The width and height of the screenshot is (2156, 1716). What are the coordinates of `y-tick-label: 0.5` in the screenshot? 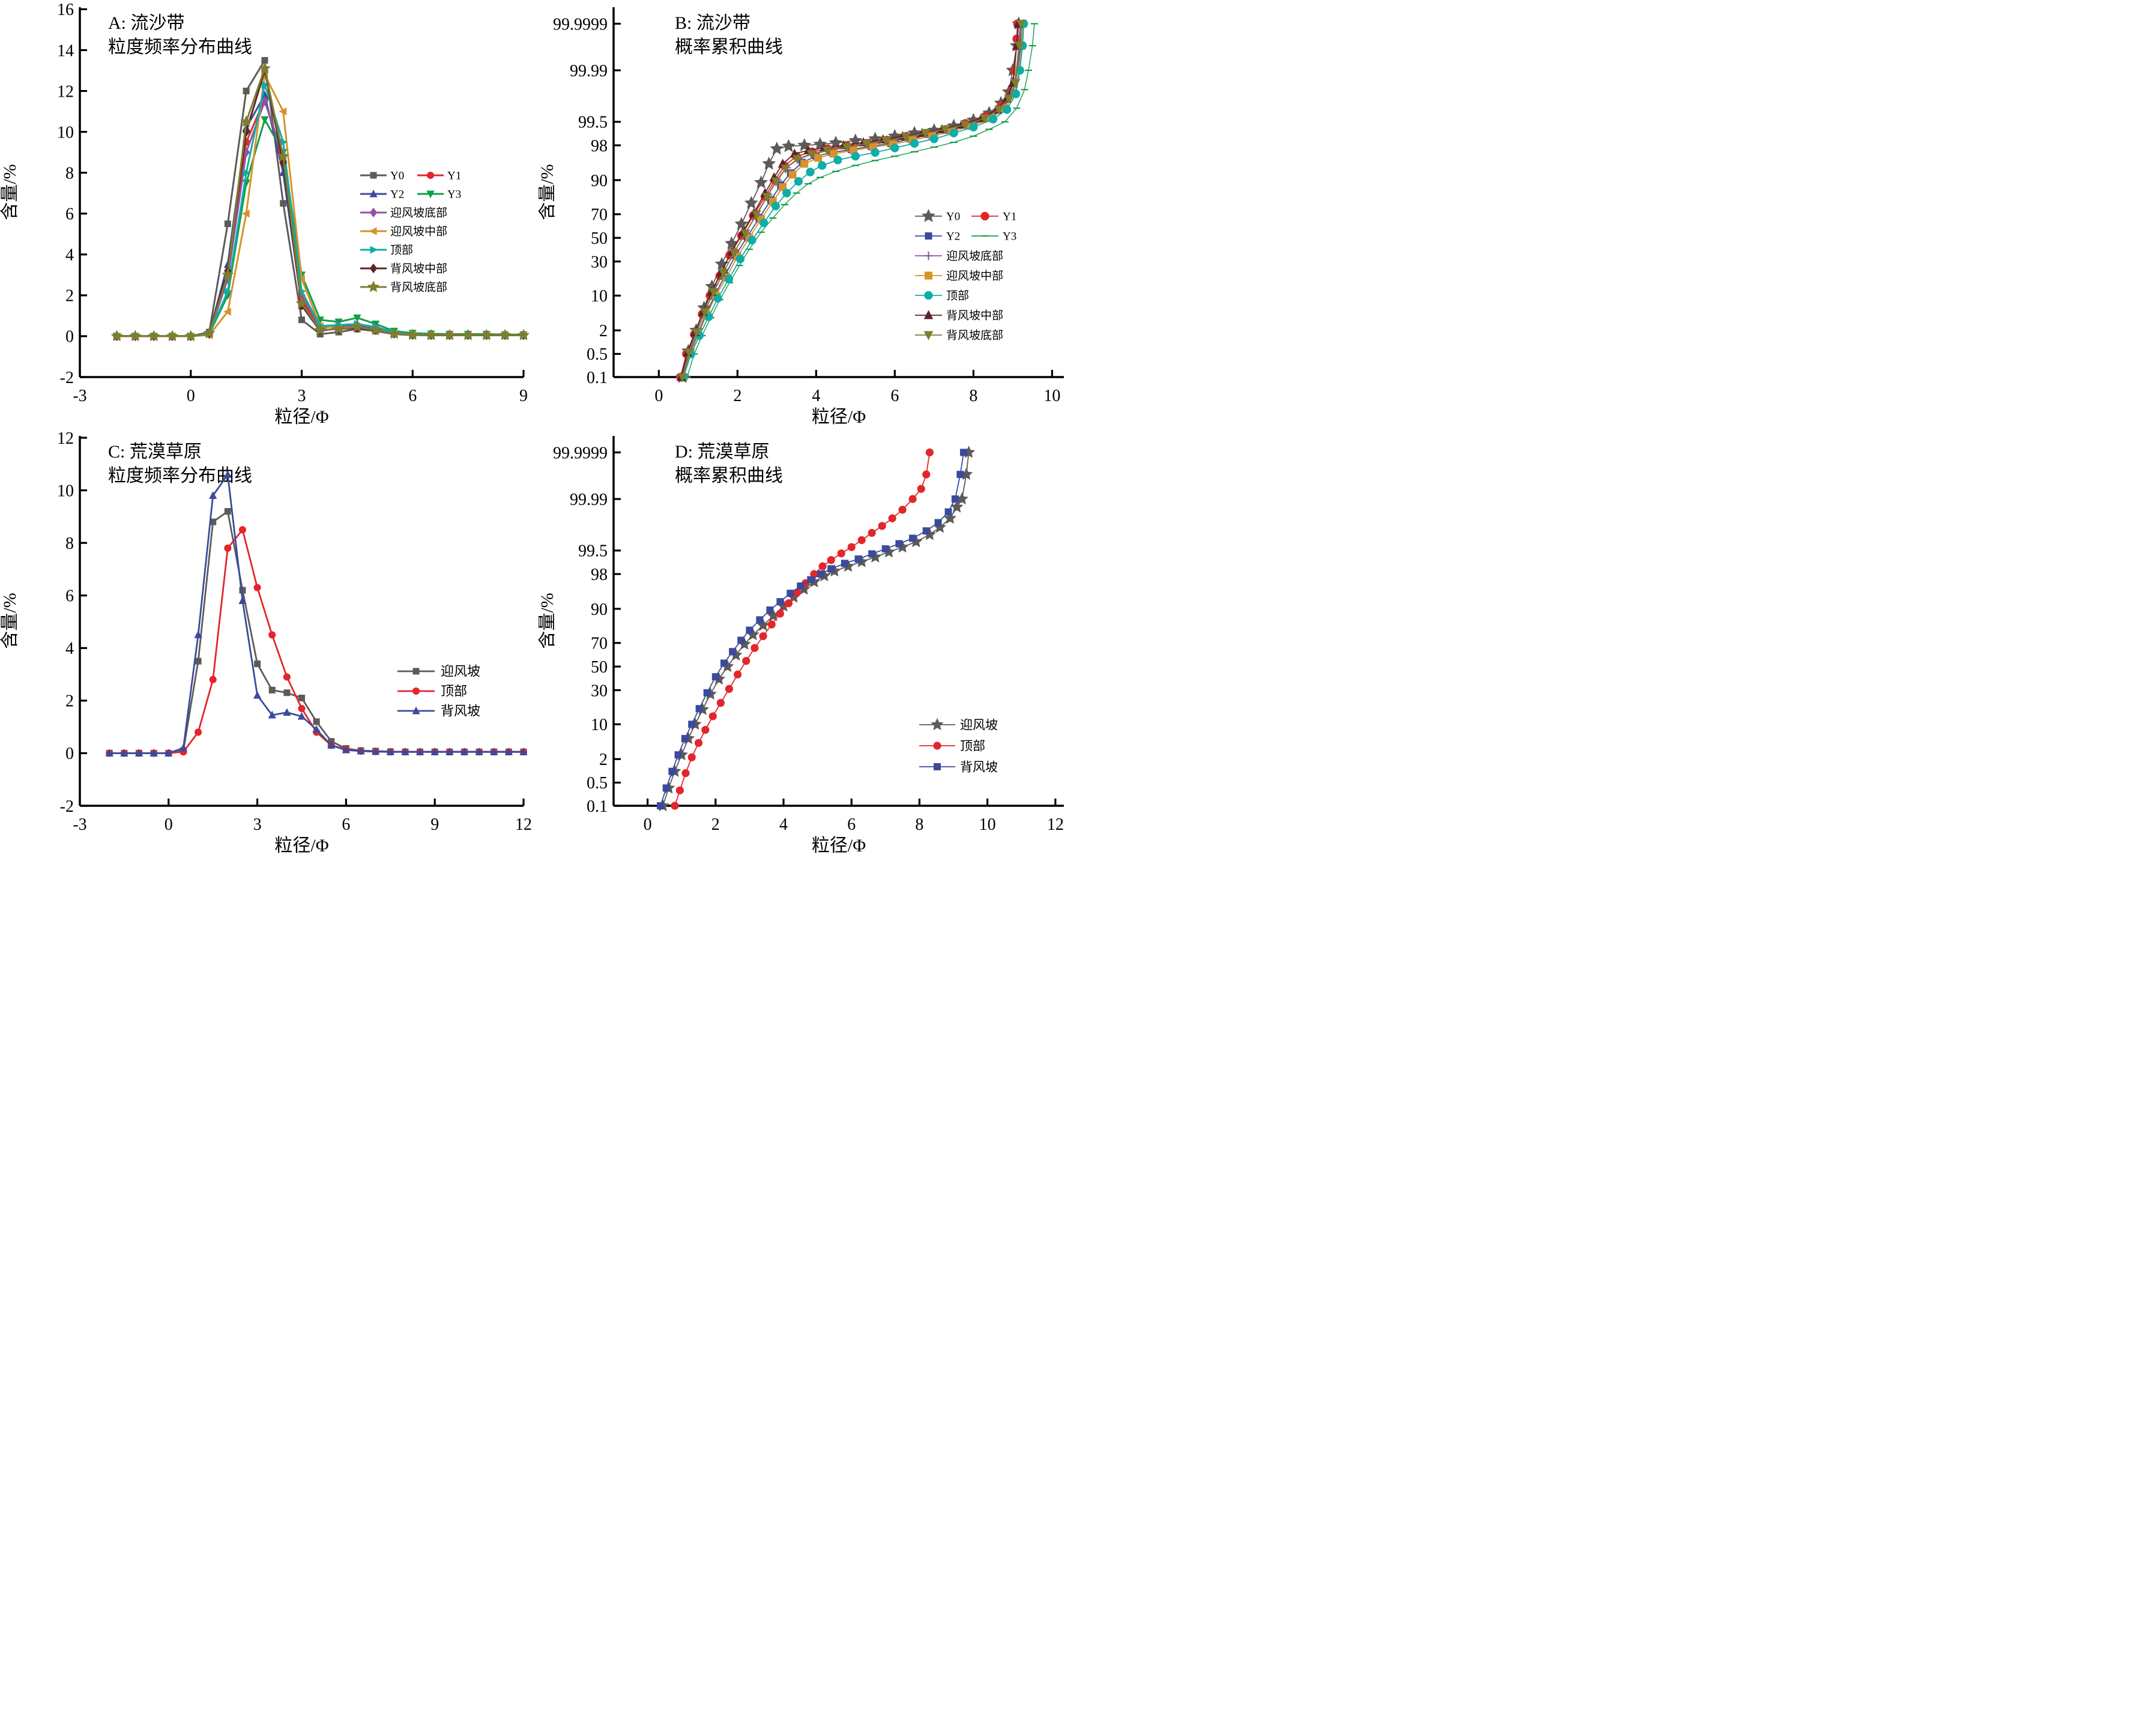 It's located at (597, 783).